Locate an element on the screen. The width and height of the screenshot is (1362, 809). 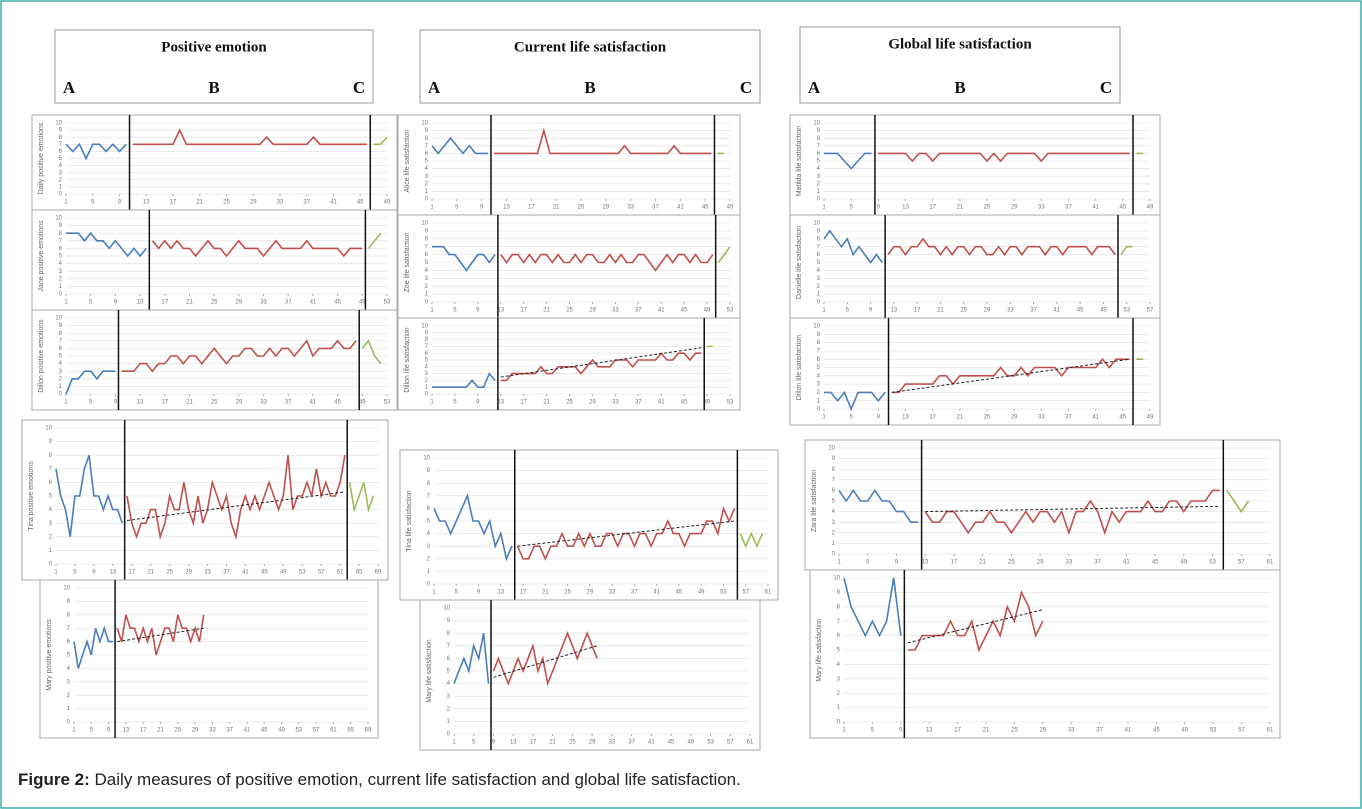
panel-box is located at coordinates (589, 525).